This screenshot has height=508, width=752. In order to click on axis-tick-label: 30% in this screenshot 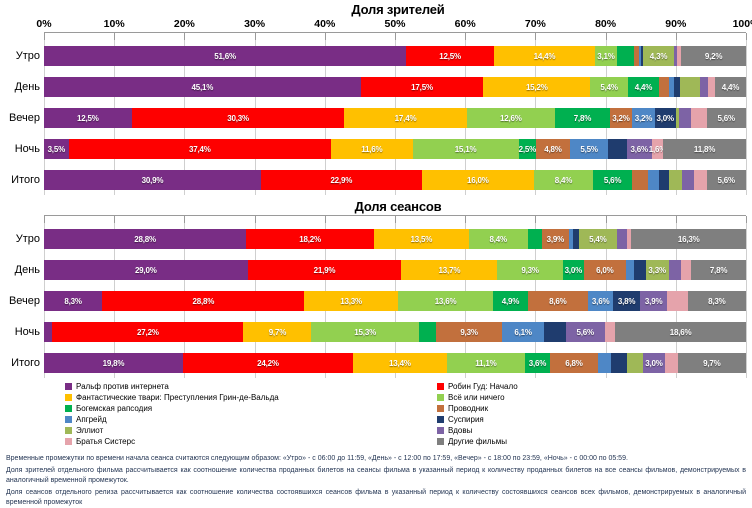, I will do `click(255, 24)`.